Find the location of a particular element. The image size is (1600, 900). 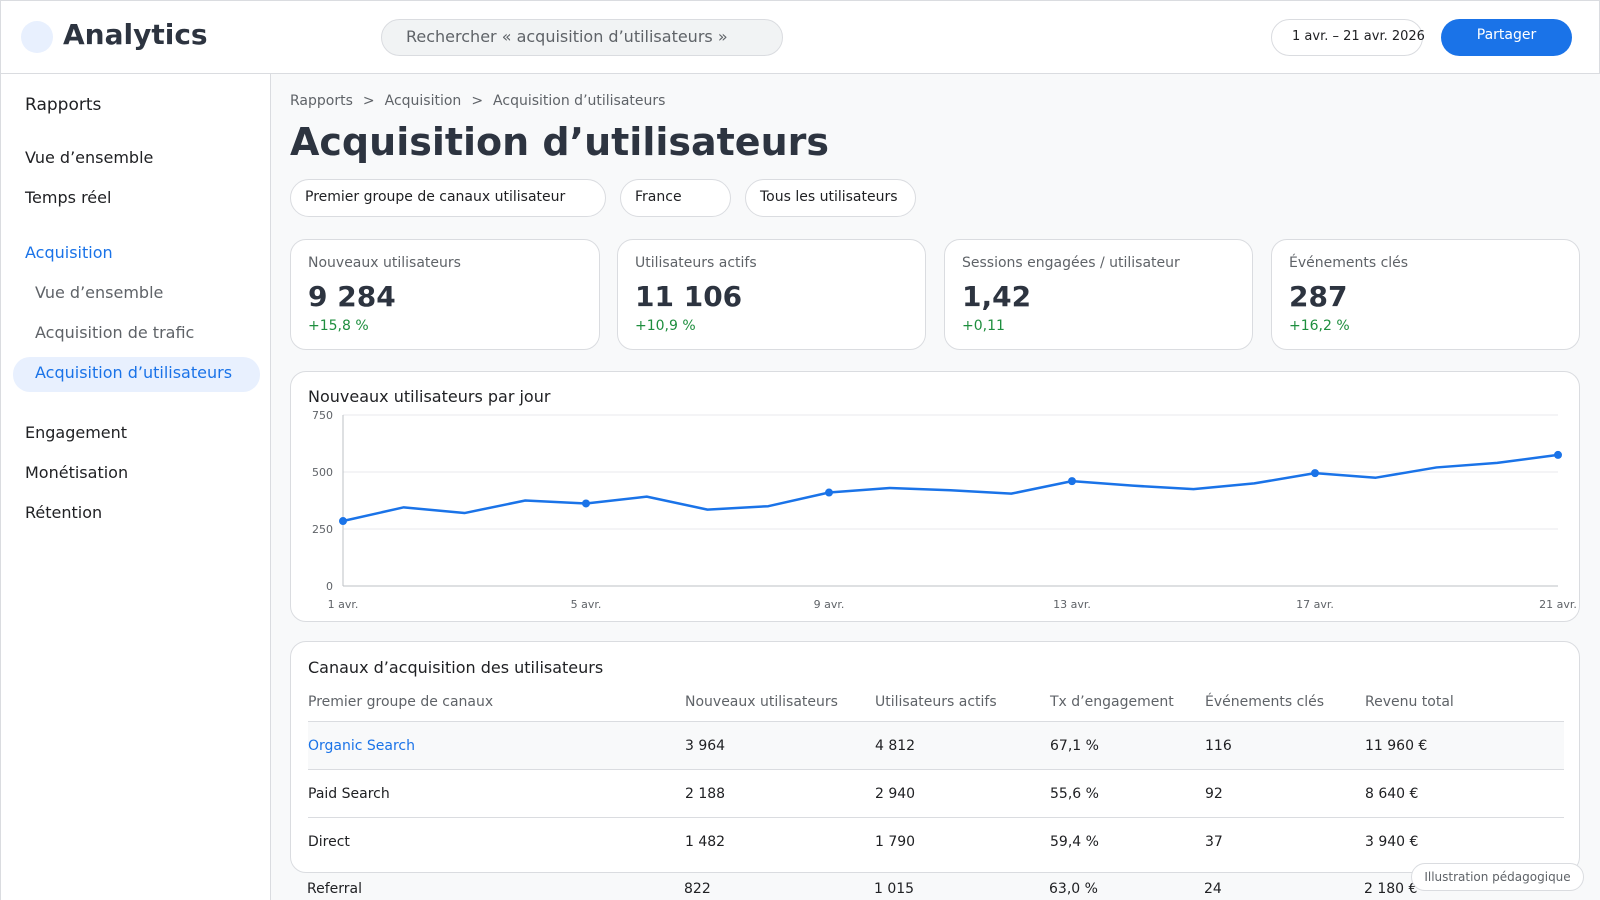

series-line is located at coordinates (950, 488).